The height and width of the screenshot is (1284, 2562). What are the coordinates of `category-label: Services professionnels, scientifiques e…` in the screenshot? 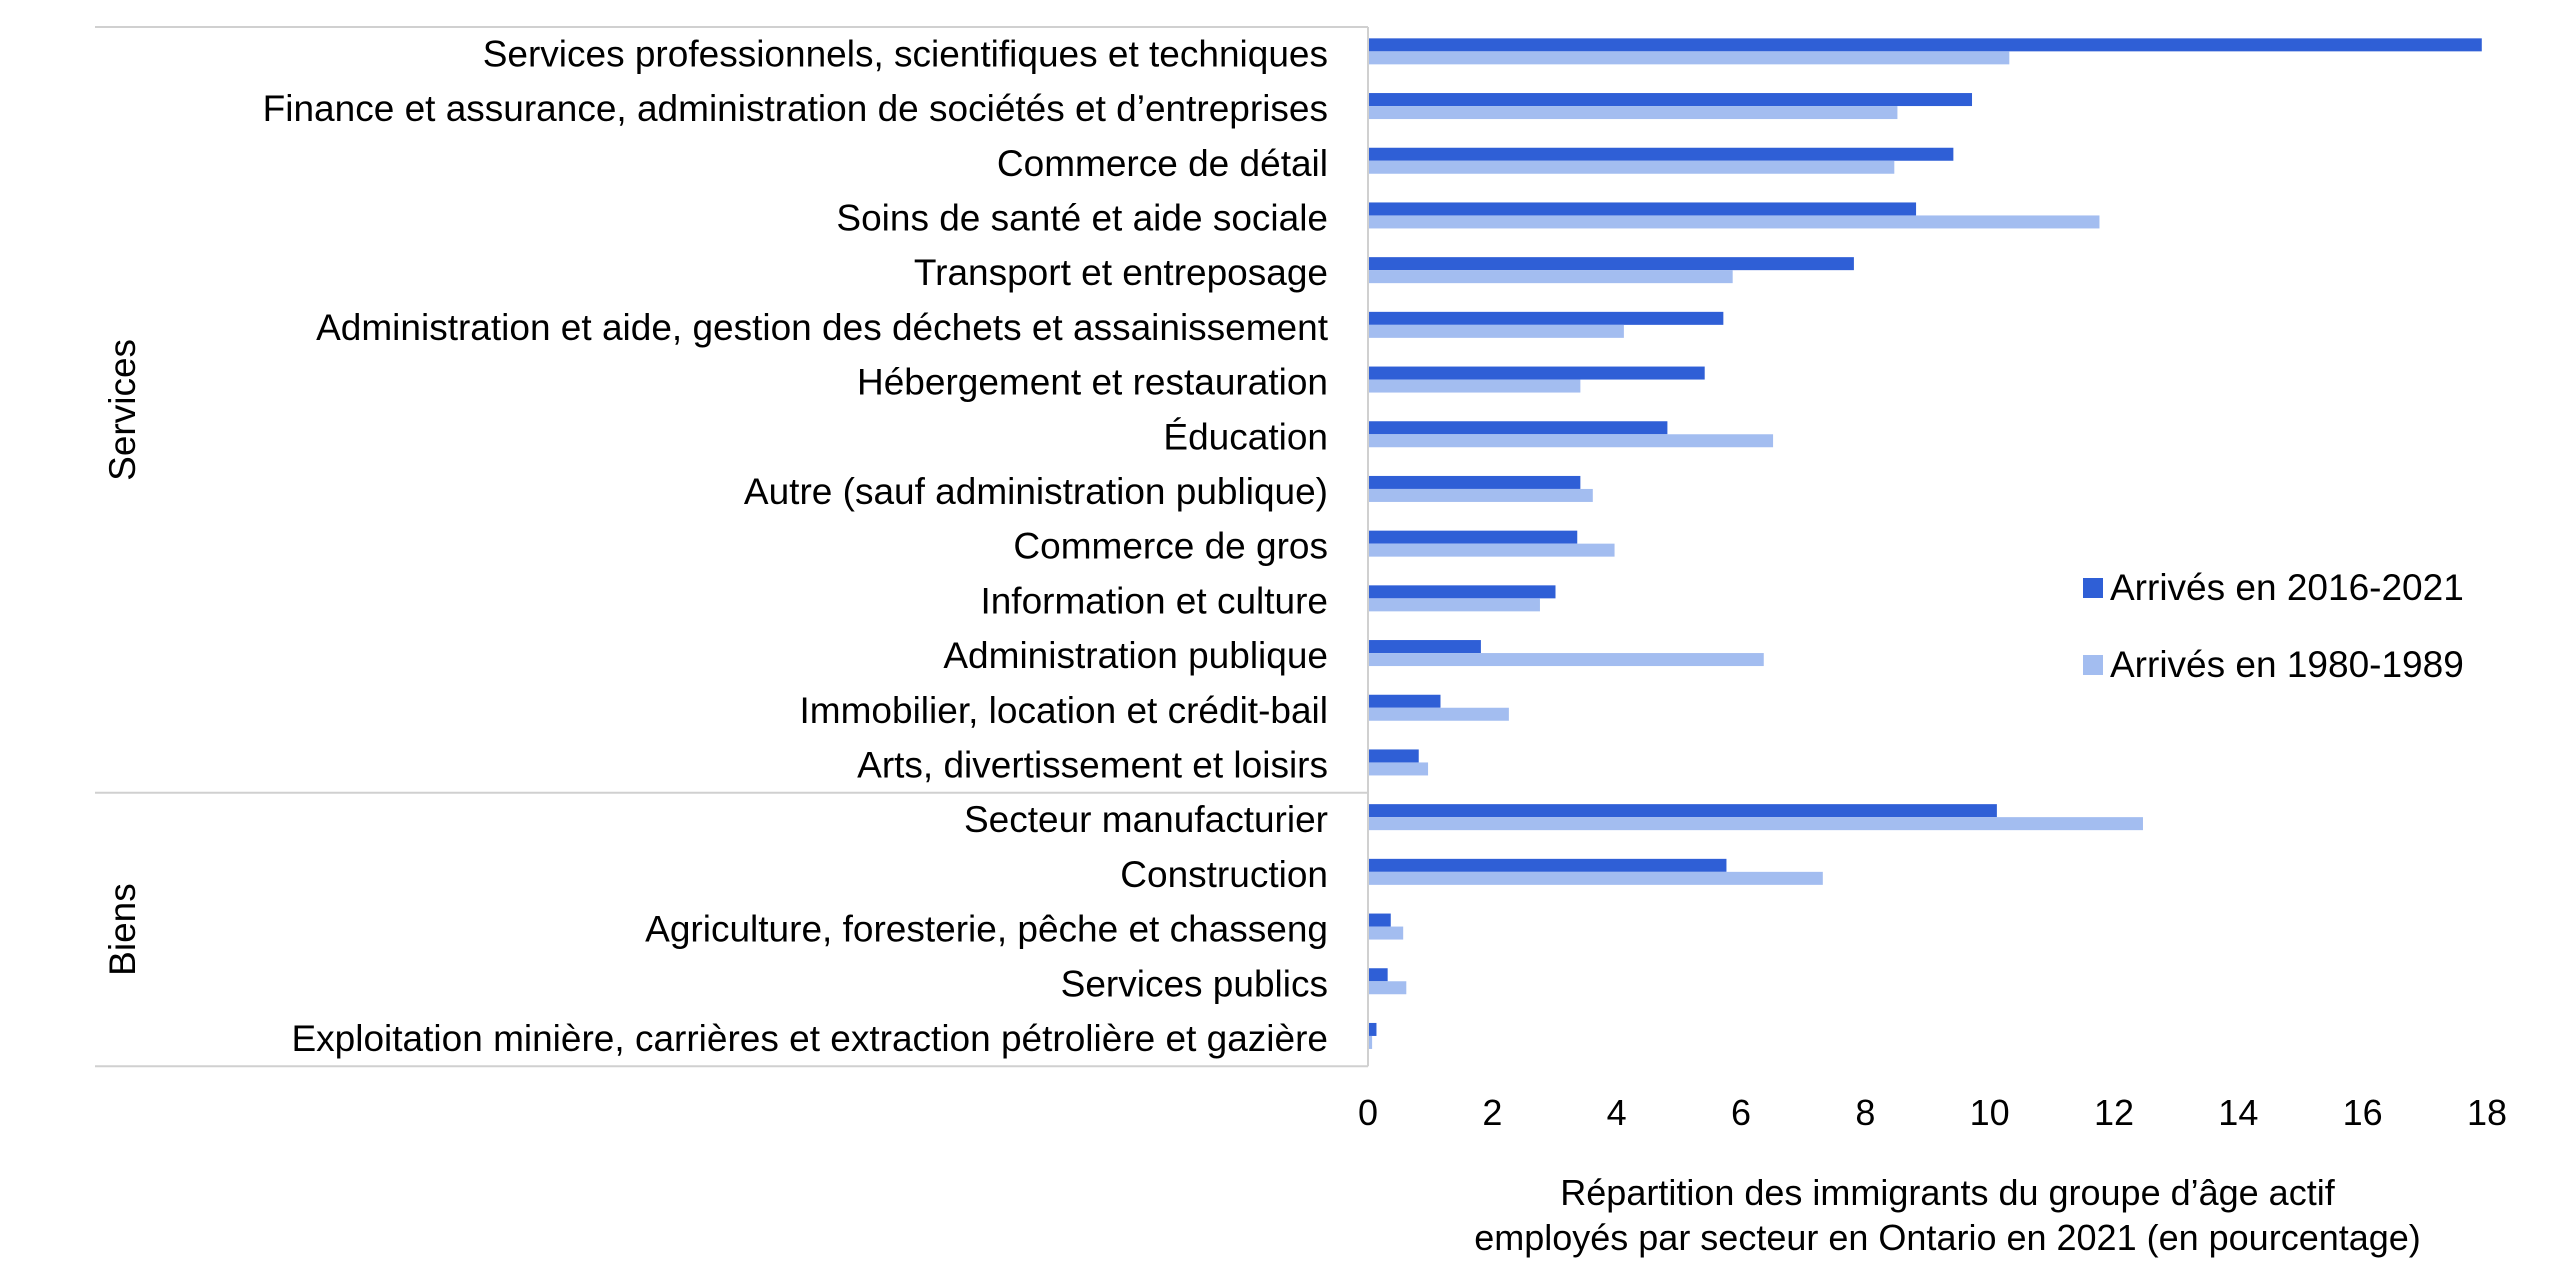 It's located at (905, 53).